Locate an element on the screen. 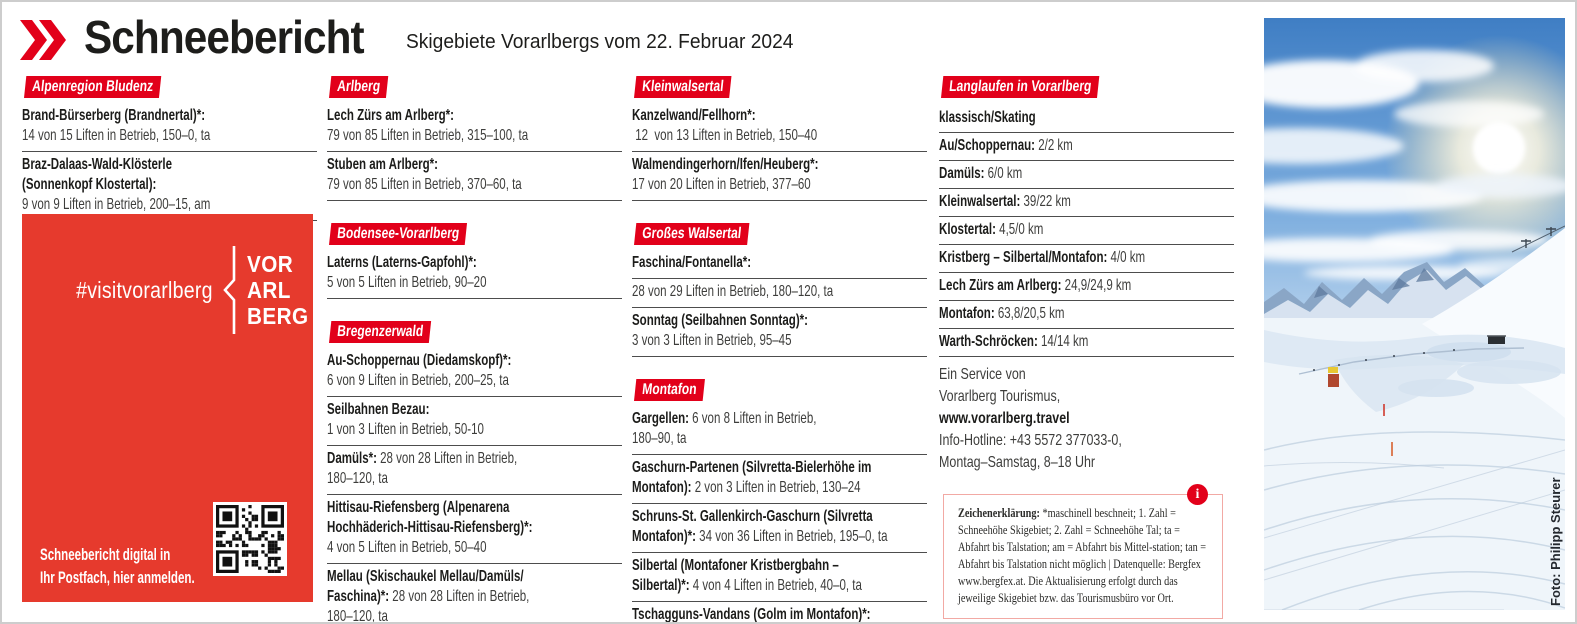 The height and width of the screenshot is (624, 1577). entry-line: Sonntag (Seilbahnen Sonntag)*: is located at coordinates (738, 321).